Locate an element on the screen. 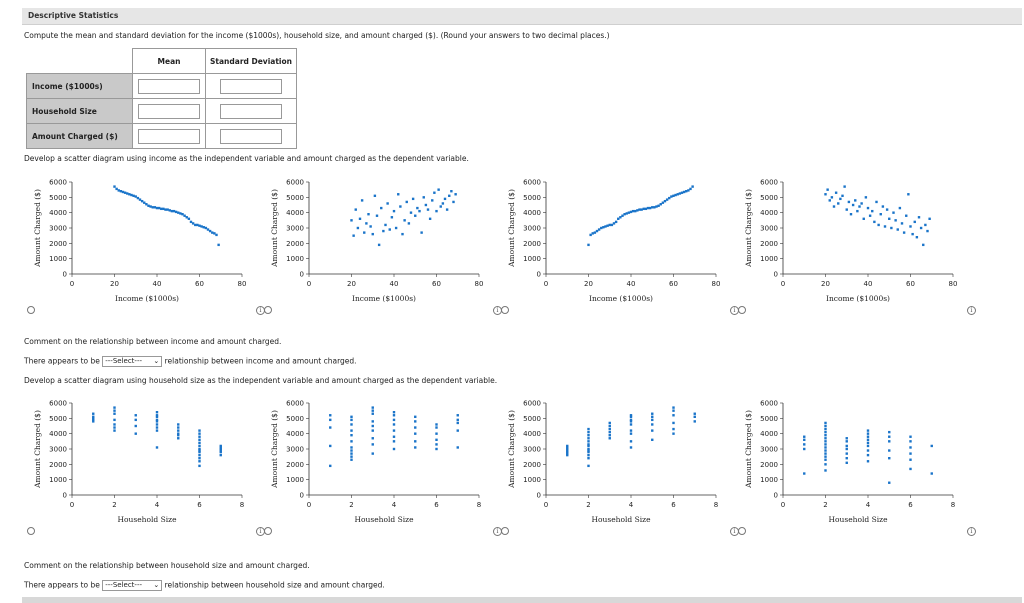 The image size is (1024, 603). y-tick-label: 2000 is located at coordinates (295, 465).